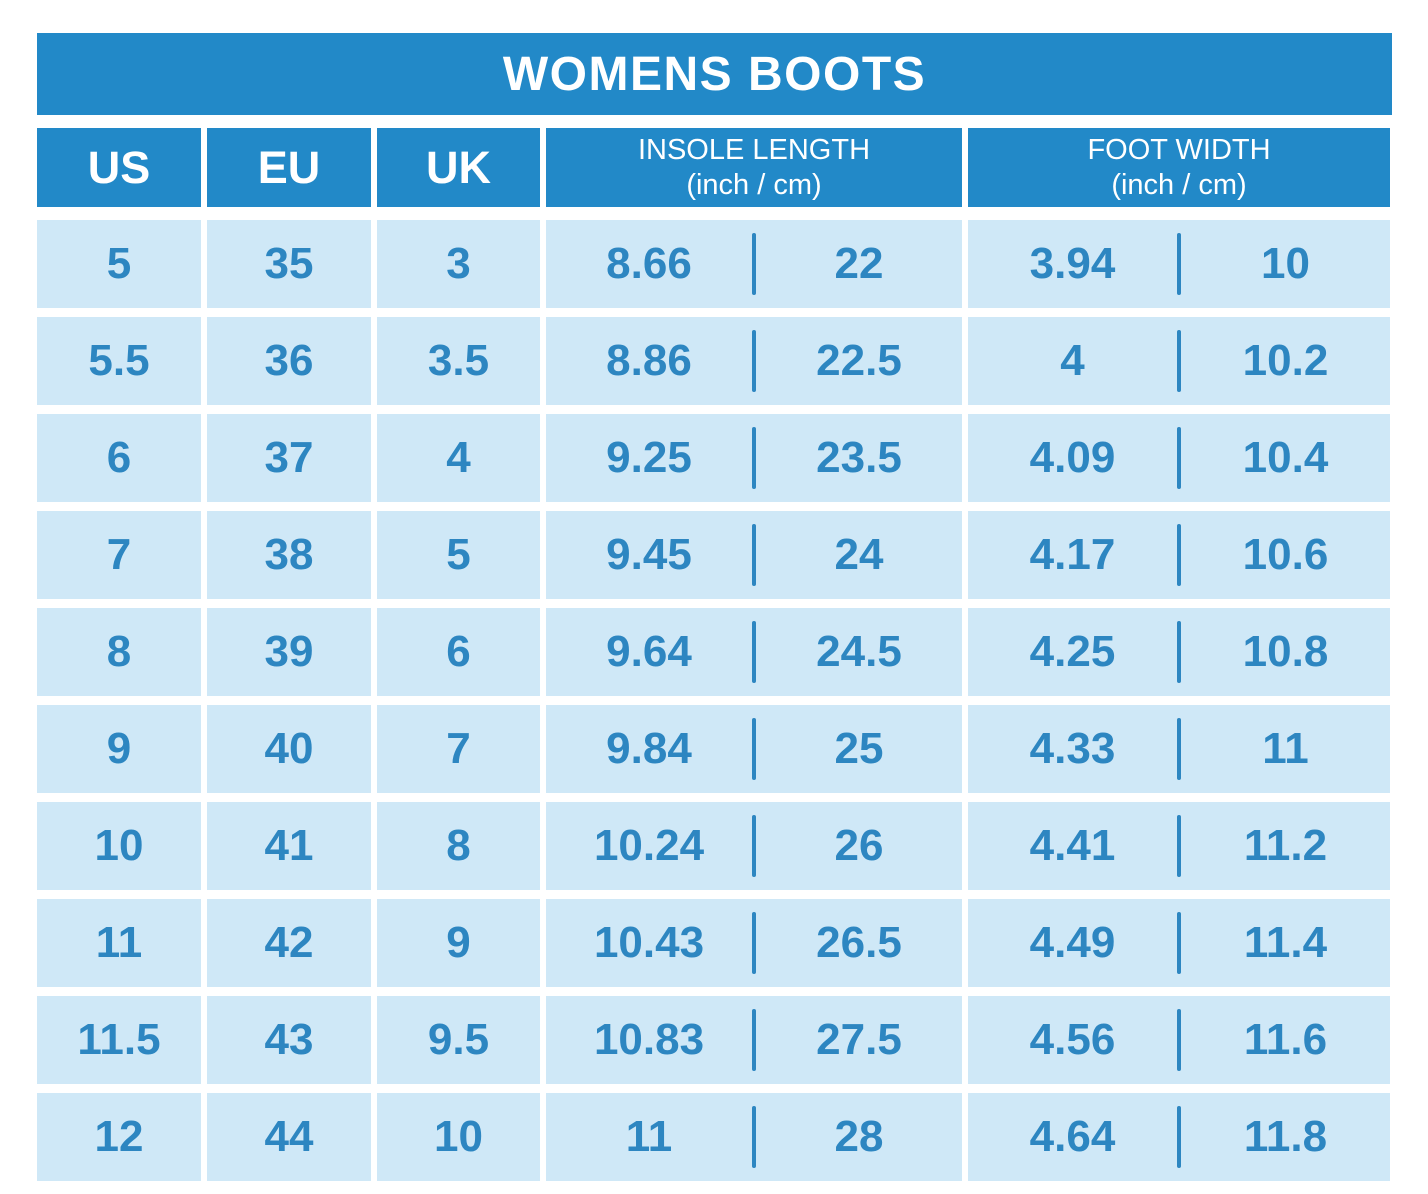 The height and width of the screenshot is (1194, 1428). I want to click on foot-inch-value: 4.25, so click(1072, 651).